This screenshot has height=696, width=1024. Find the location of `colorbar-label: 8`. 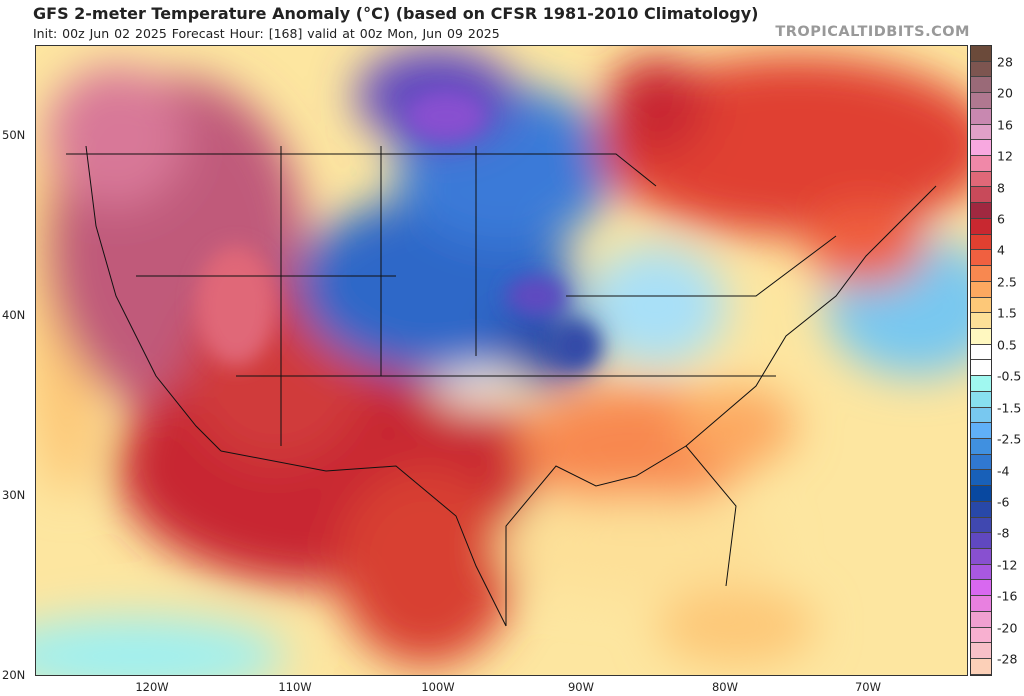

colorbar-label: 8 is located at coordinates (1001, 188).